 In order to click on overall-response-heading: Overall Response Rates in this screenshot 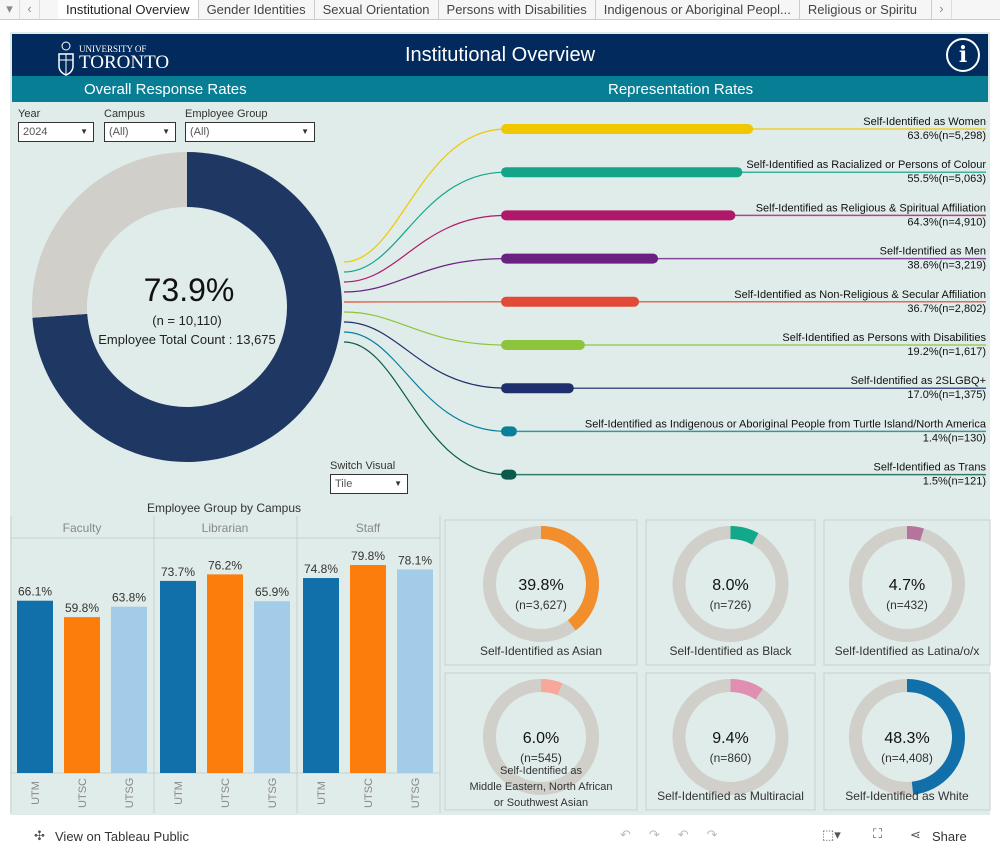, I will do `click(165, 89)`.